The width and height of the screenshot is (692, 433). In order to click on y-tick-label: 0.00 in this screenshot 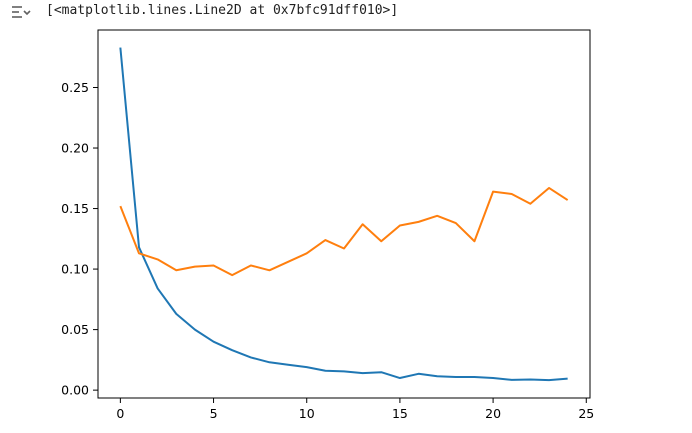, I will do `click(75, 390)`.